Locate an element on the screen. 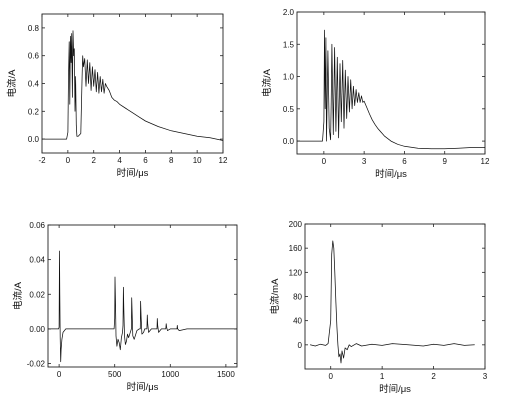 This screenshot has width=507, height=406. y-tick-label: 0.5 is located at coordinates (289, 109).